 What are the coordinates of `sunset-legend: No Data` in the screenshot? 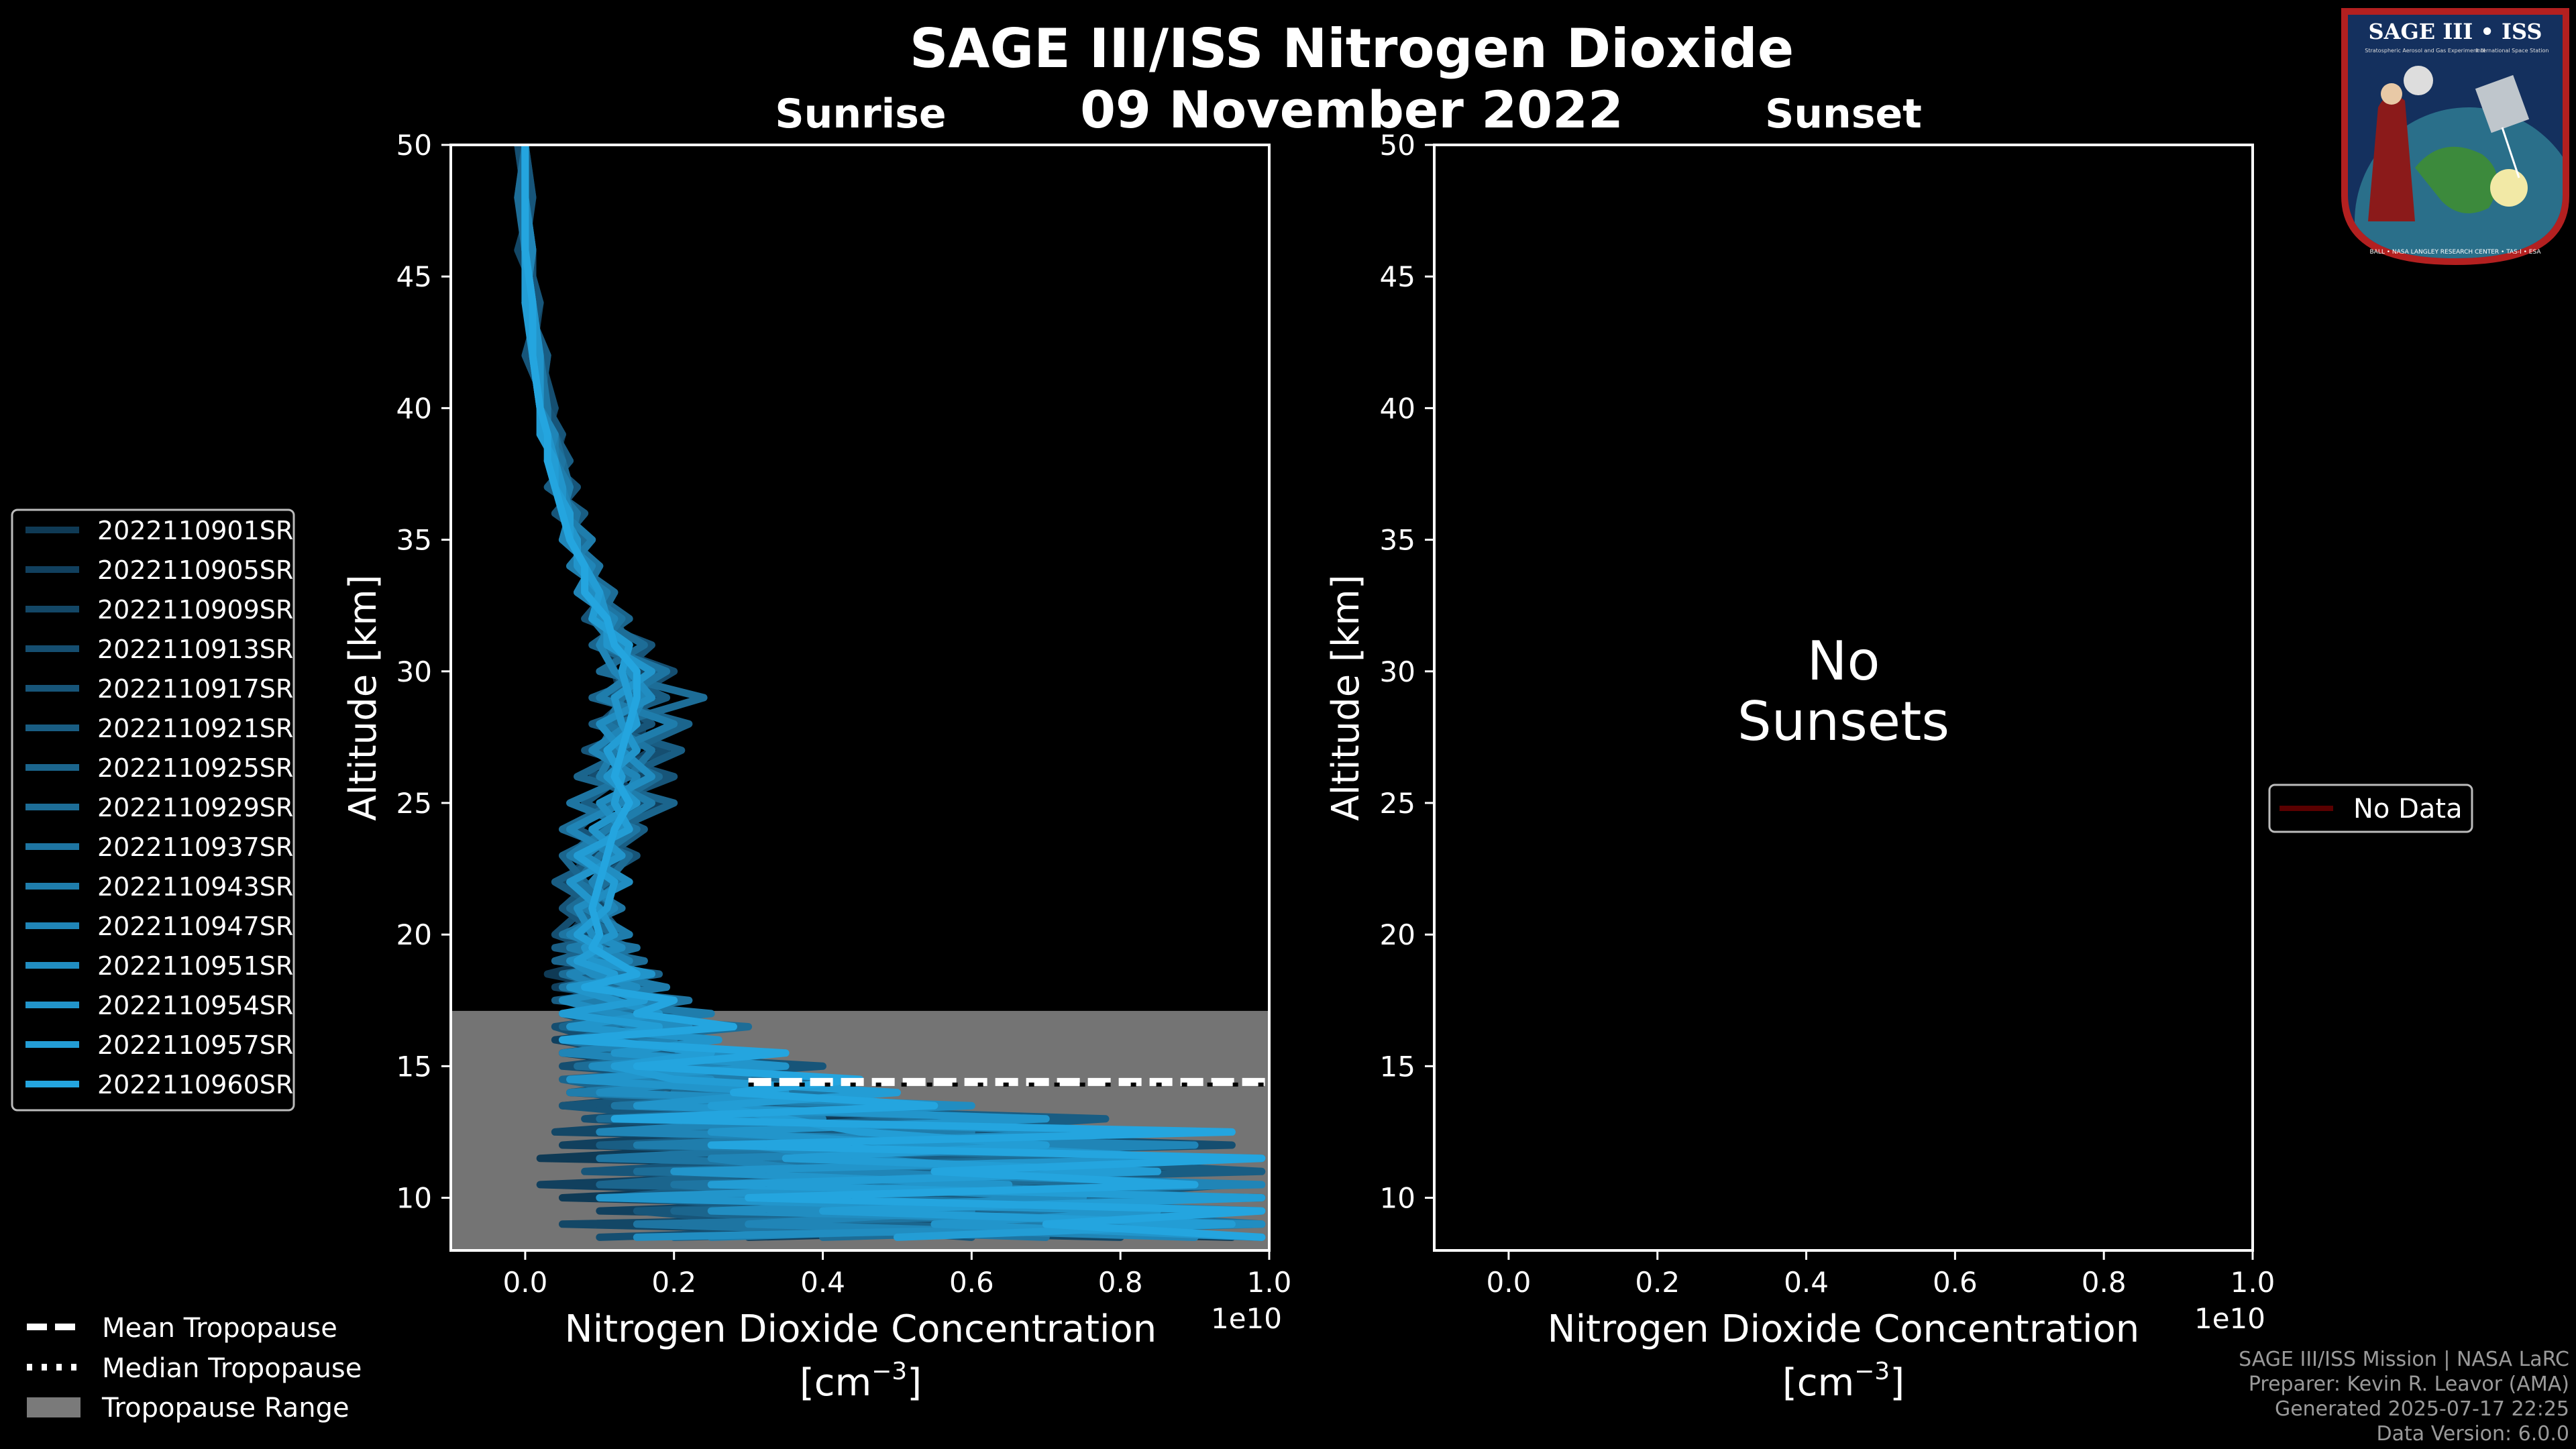 It's located at (2370, 808).